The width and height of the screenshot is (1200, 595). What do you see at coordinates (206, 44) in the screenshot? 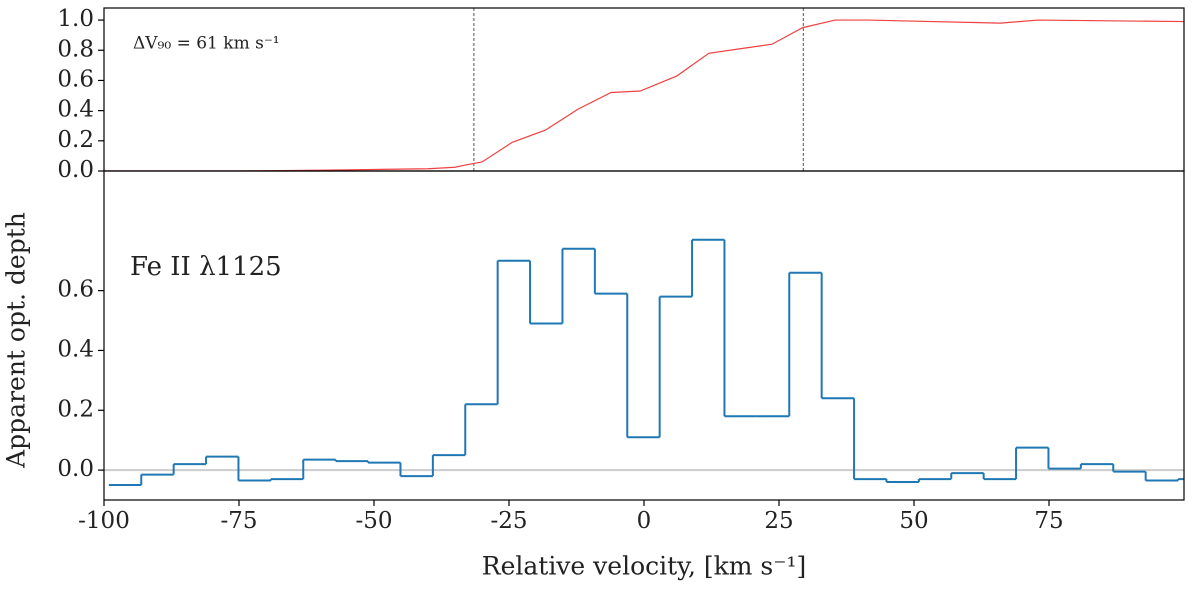
I see `dv90-annotation: ΔV₉₀ = 61 km s⁻¹` at bounding box center [206, 44].